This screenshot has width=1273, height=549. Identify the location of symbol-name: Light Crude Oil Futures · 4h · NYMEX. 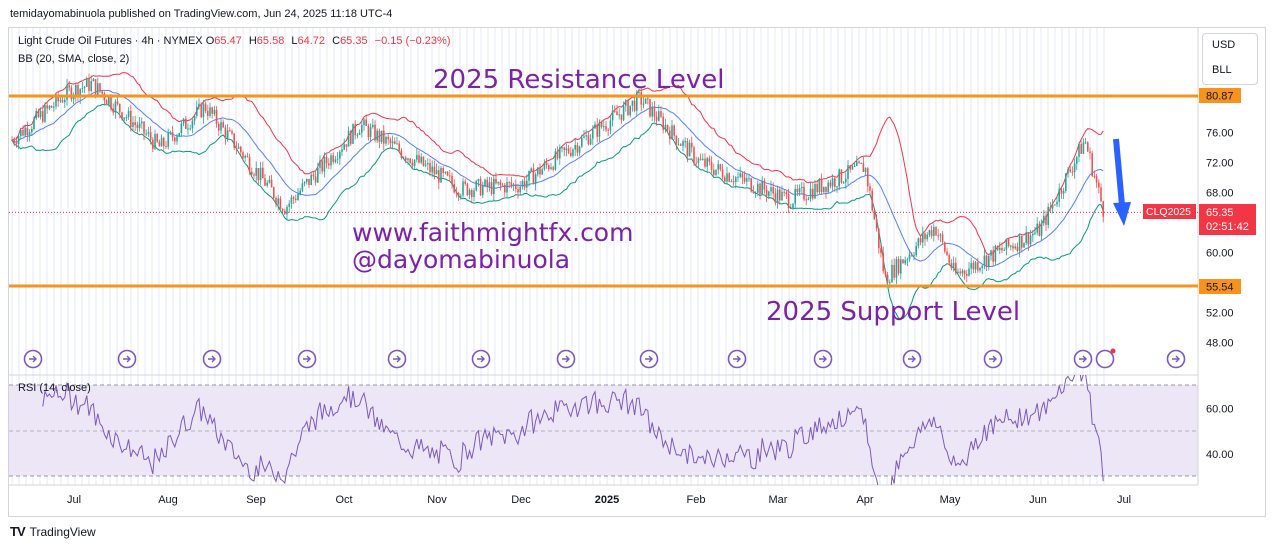
(110, 41).